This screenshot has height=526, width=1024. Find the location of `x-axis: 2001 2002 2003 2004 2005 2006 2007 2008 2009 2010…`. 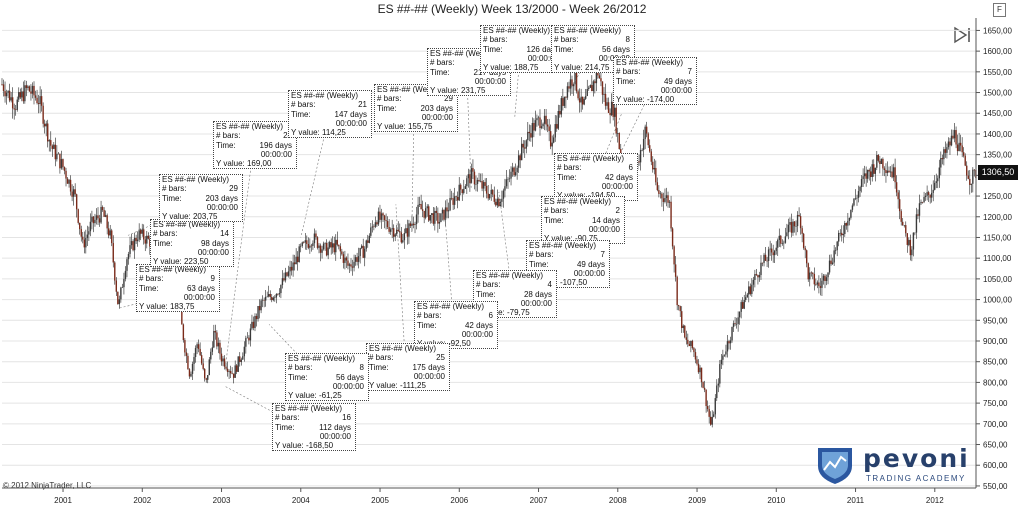

x-axis: 2001 2002 2003 2004 2005 2006 2007 2008 2009 2010… is located at coordinates (489, 496).